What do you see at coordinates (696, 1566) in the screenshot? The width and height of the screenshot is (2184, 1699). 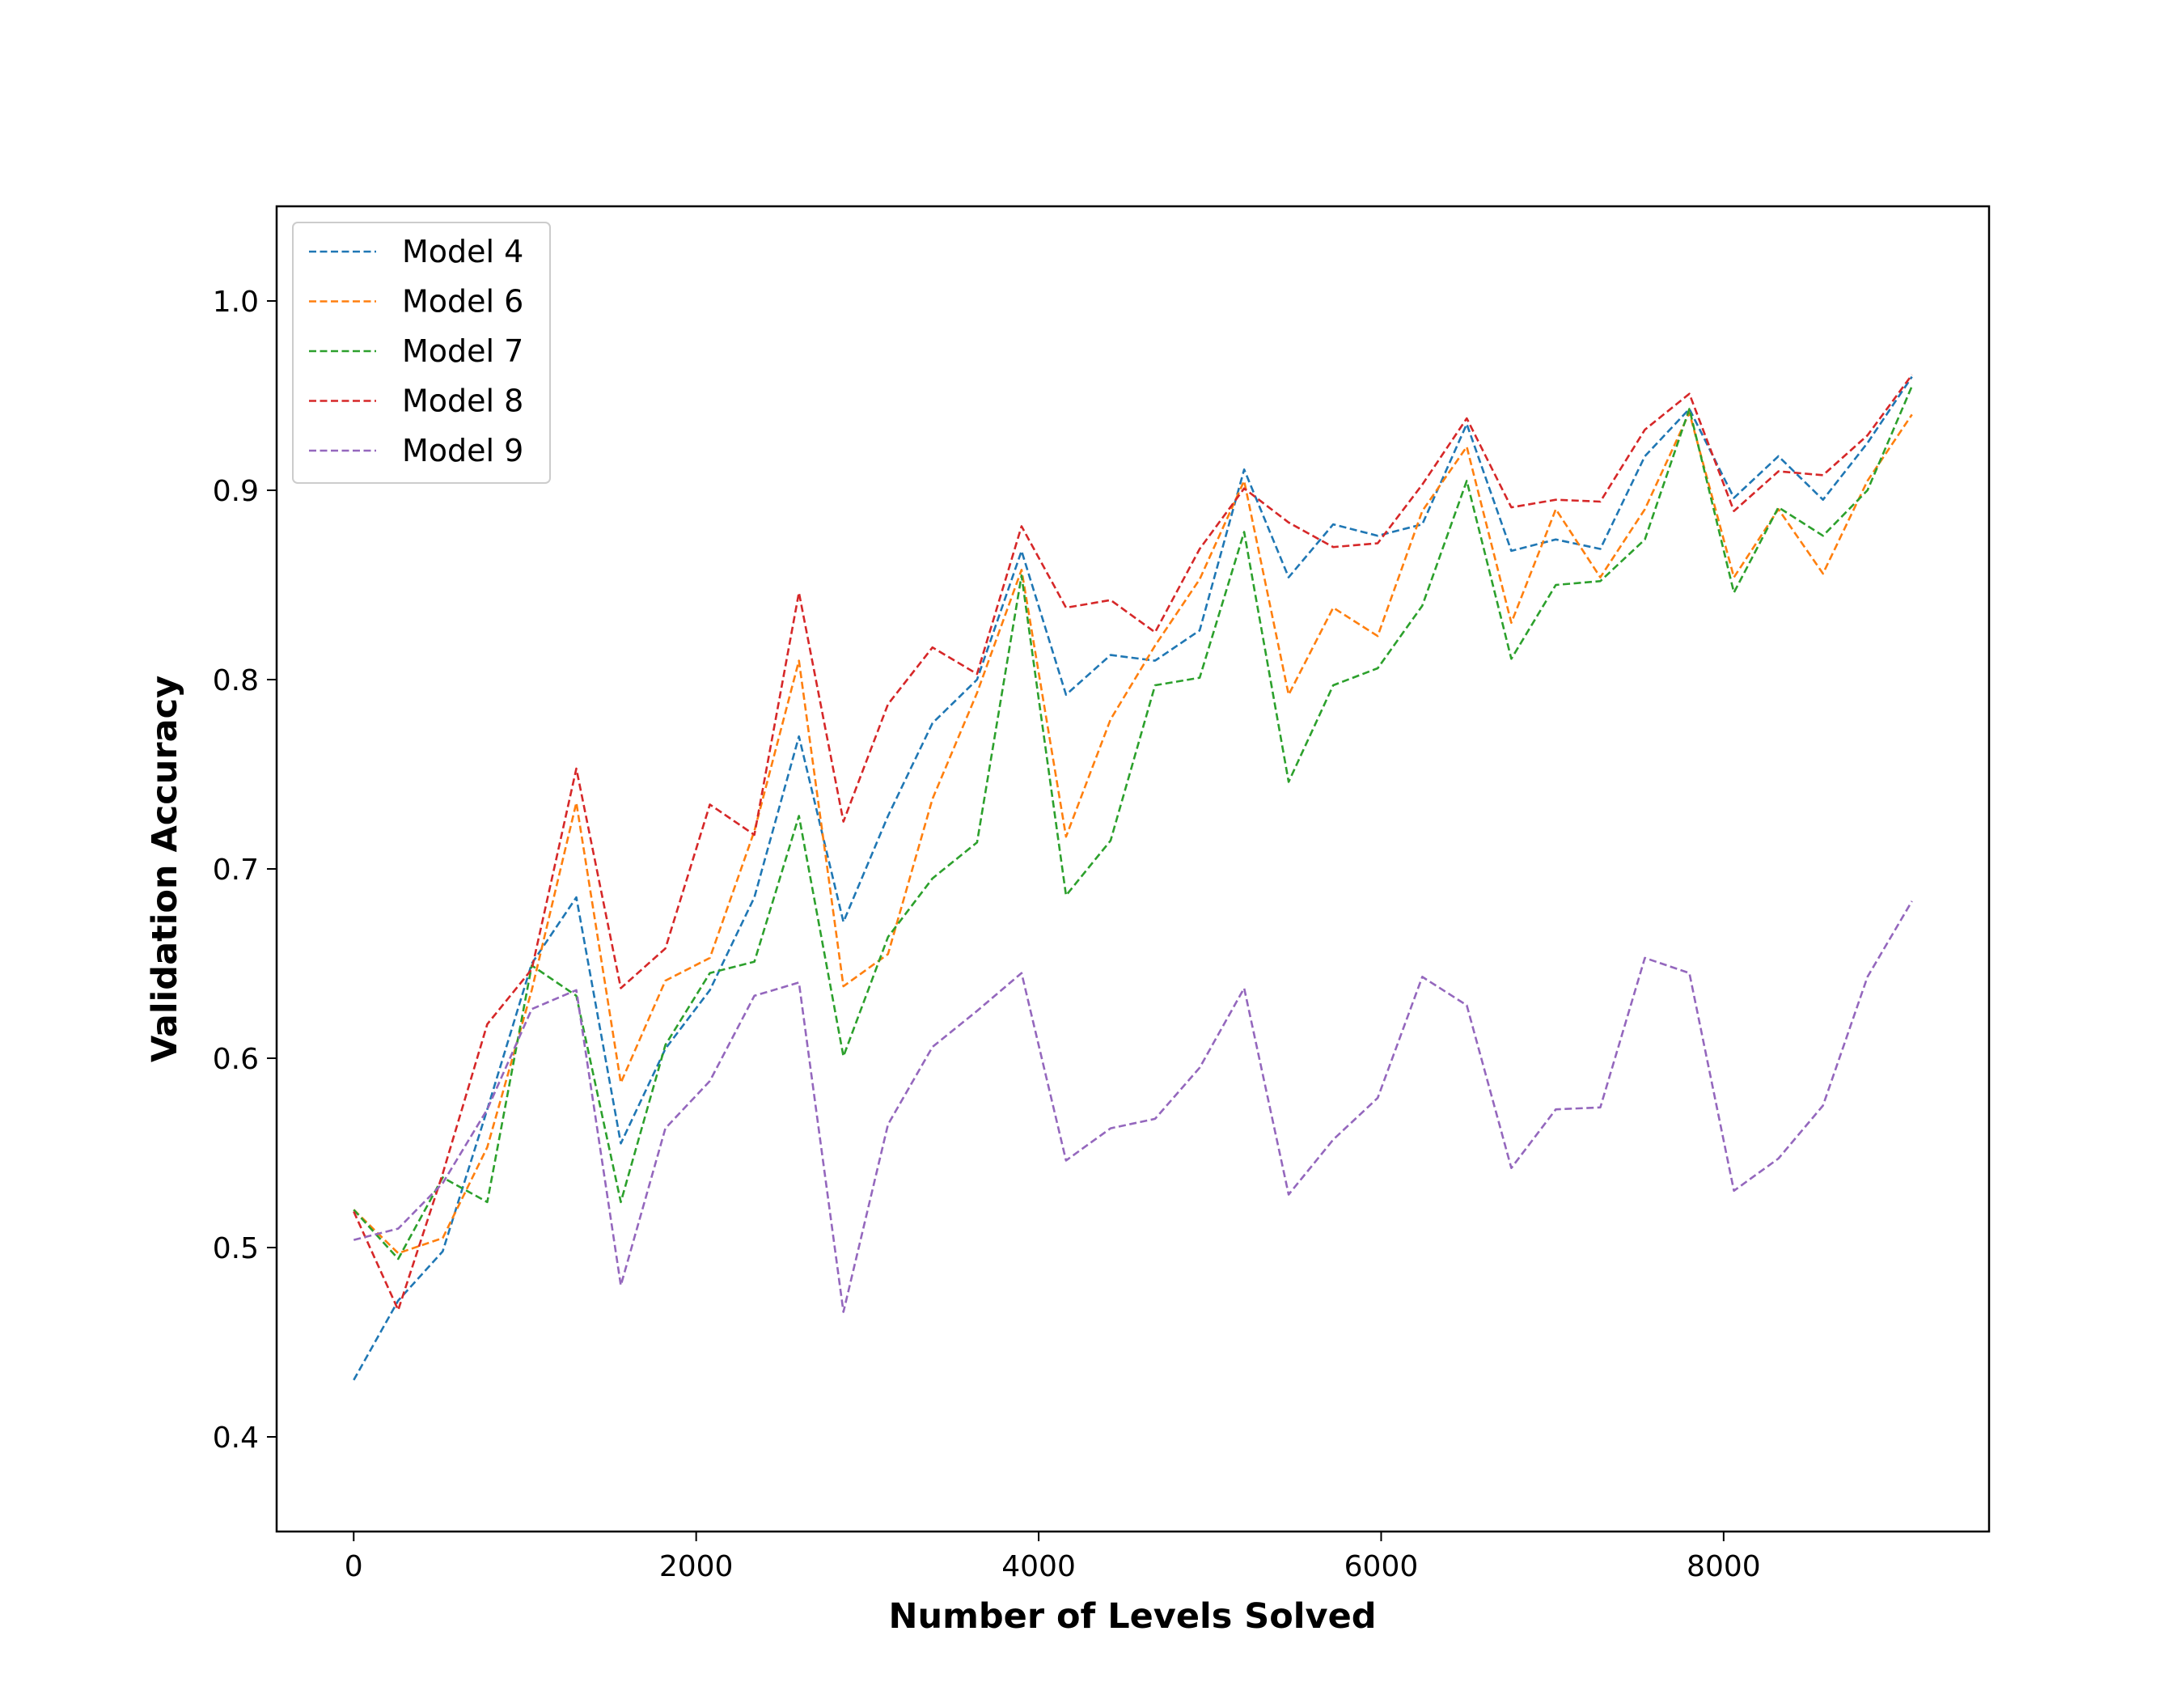 I see `x-tick-label: 2000` at bounding box center [696, 1566].